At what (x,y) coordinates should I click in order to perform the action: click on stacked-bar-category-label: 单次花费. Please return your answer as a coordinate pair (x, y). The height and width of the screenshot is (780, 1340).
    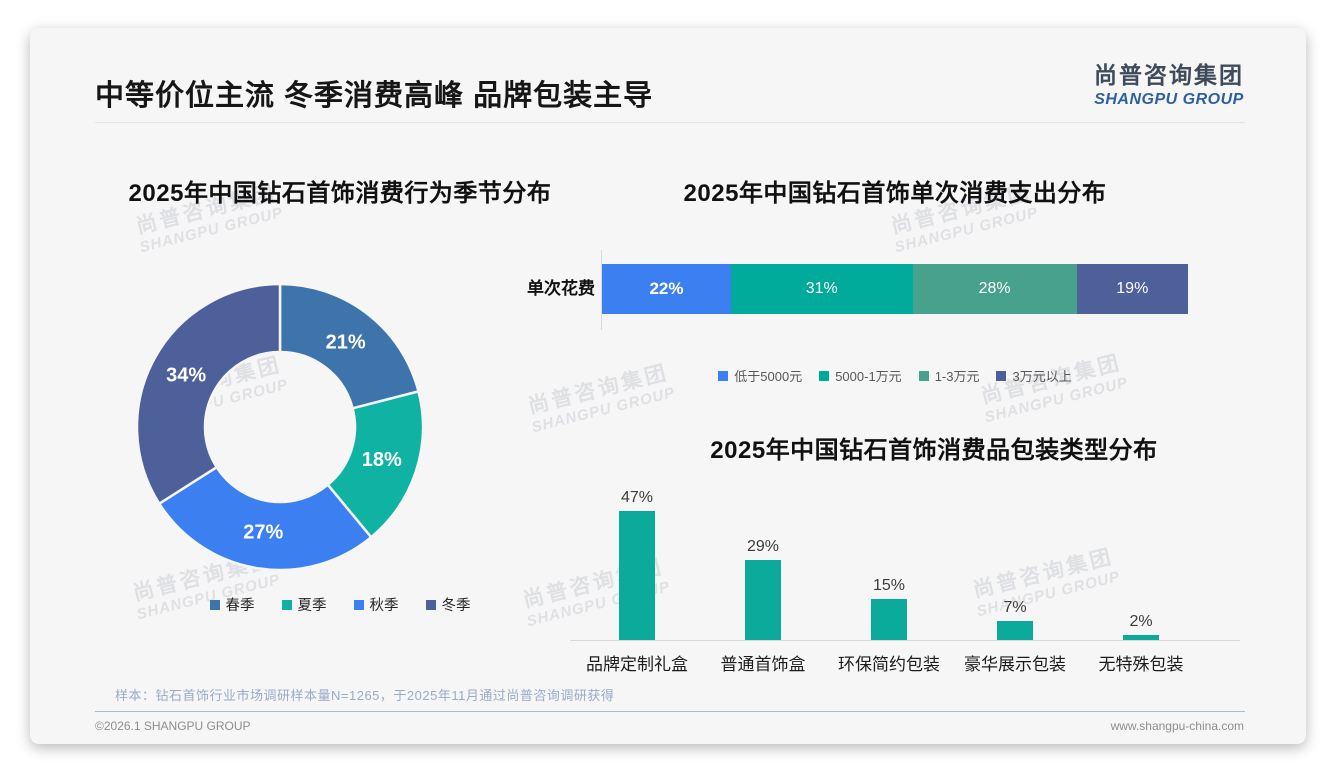
    Looking at the image, I should click on (561, 288).